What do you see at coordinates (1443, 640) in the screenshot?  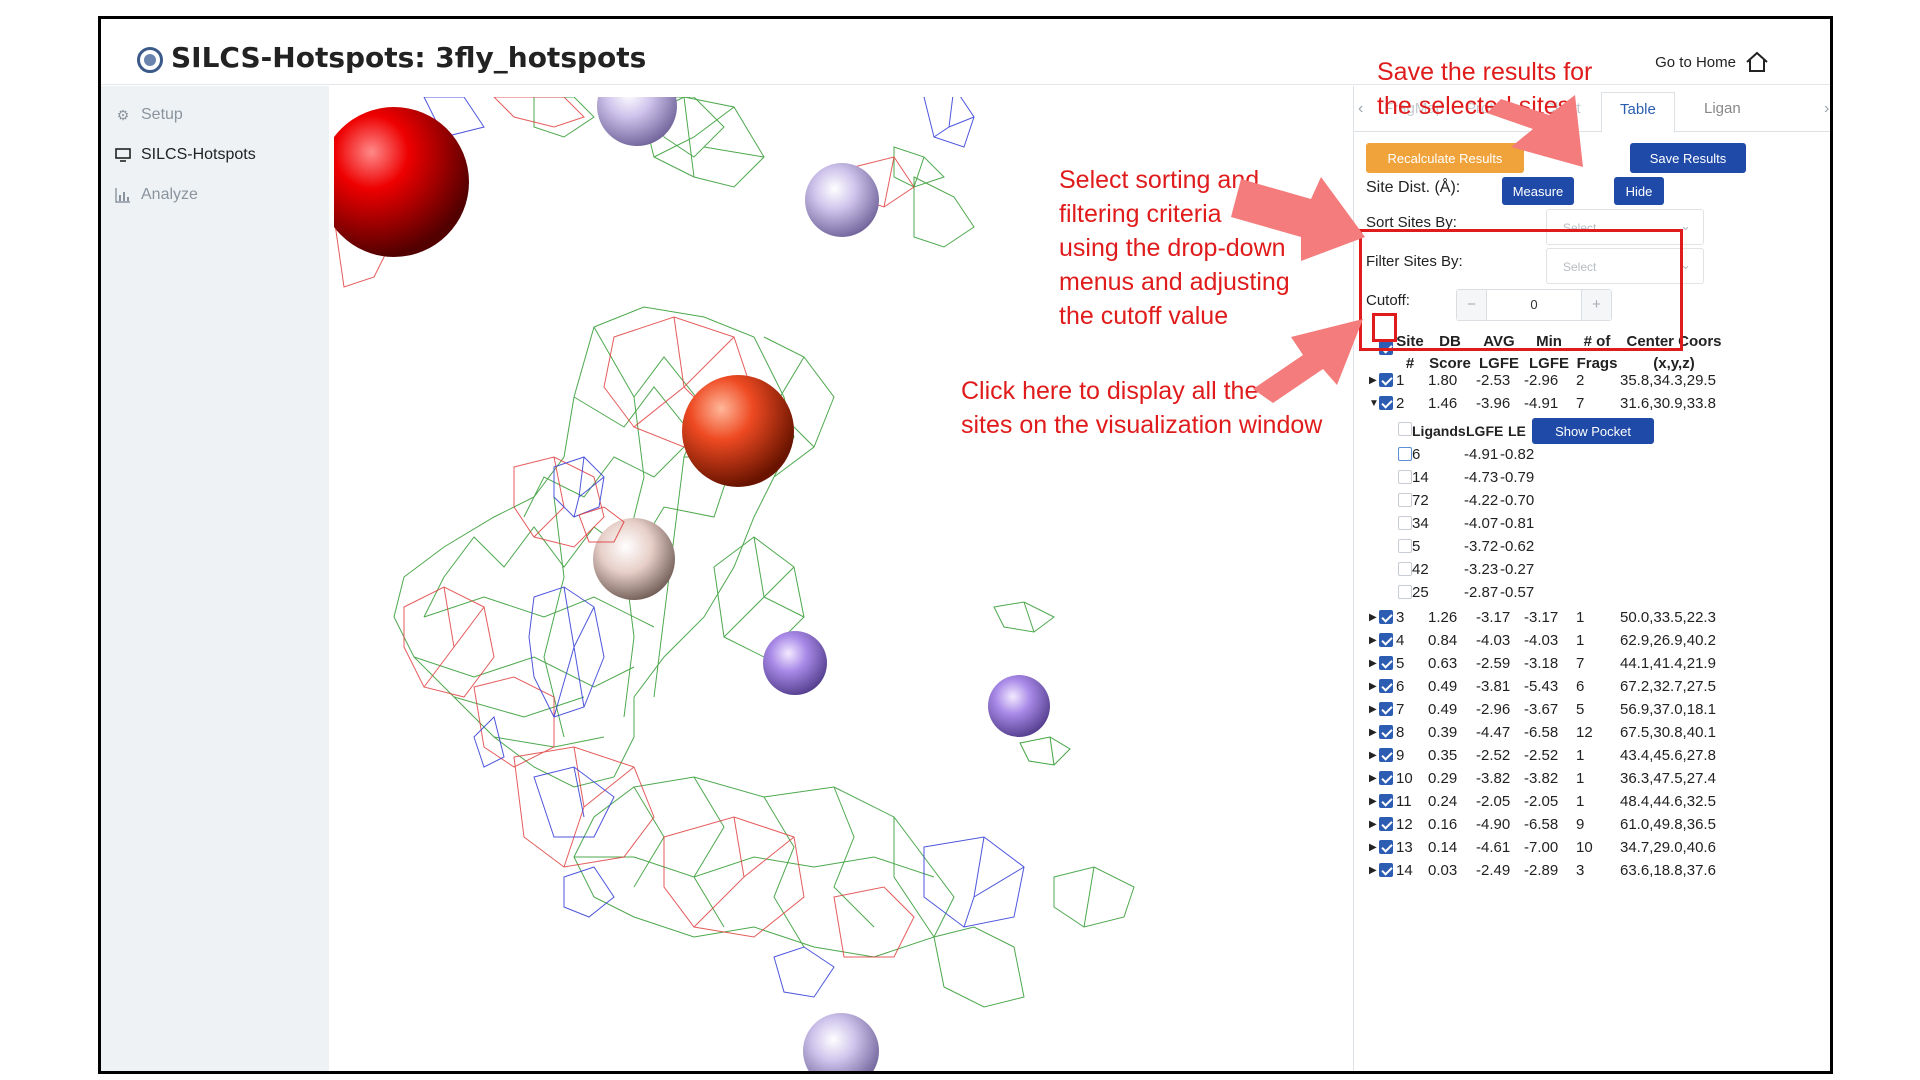 I see `db-score: 0.84` at bounding box center [1443, 640].